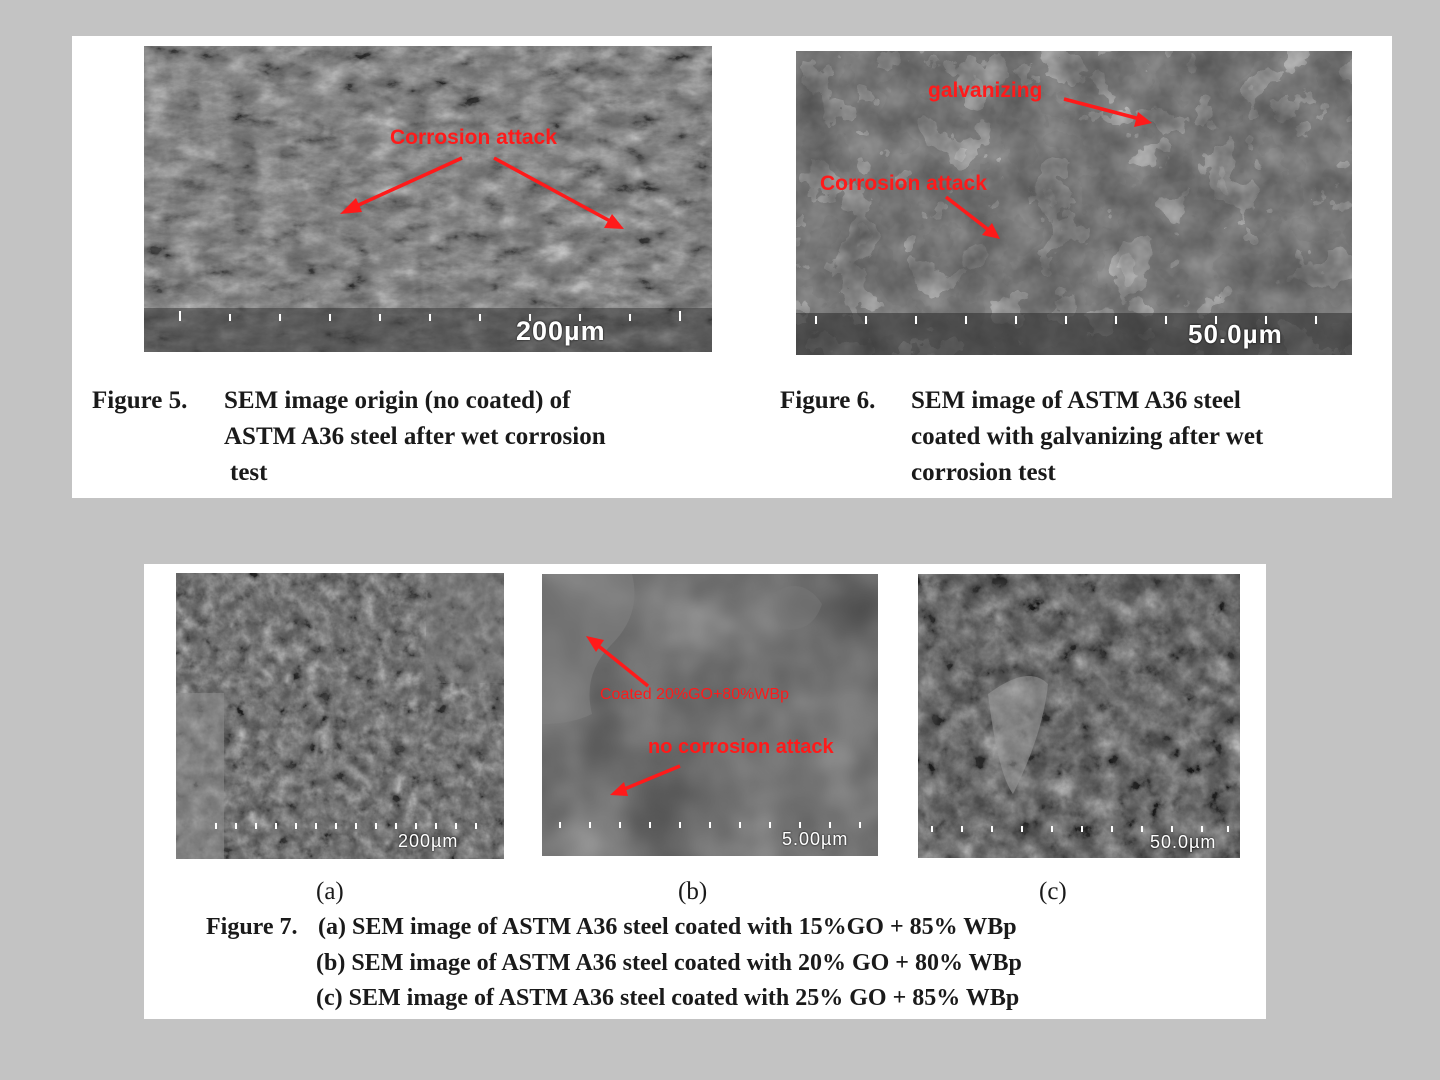  I want to click on figure6-sem-image: galvanizing Corrosion attack 50.0µm, so click(1074, 203).